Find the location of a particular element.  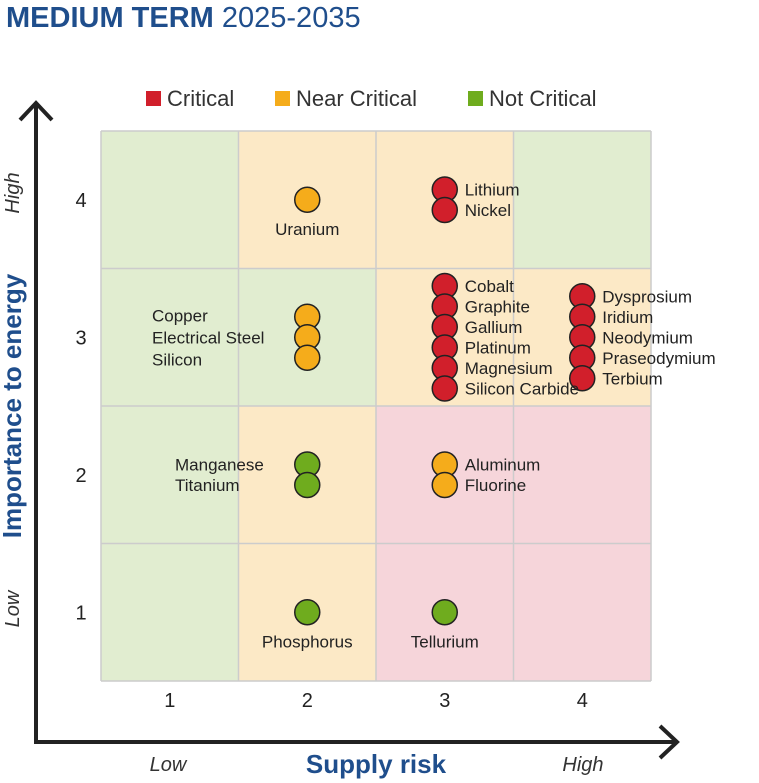

label-gallium: Gallium is located at coordinates (494, 327).